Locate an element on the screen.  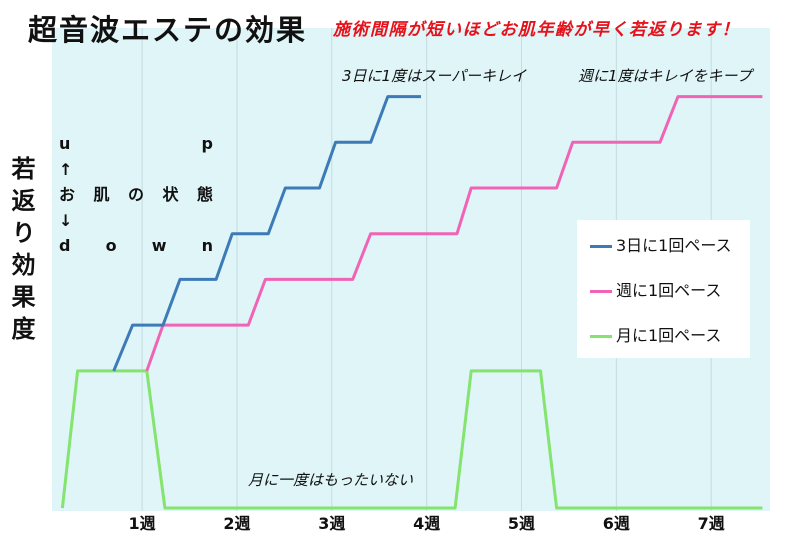
chart-title: 超音波エステの効果 is located at coordinates (168, 30).